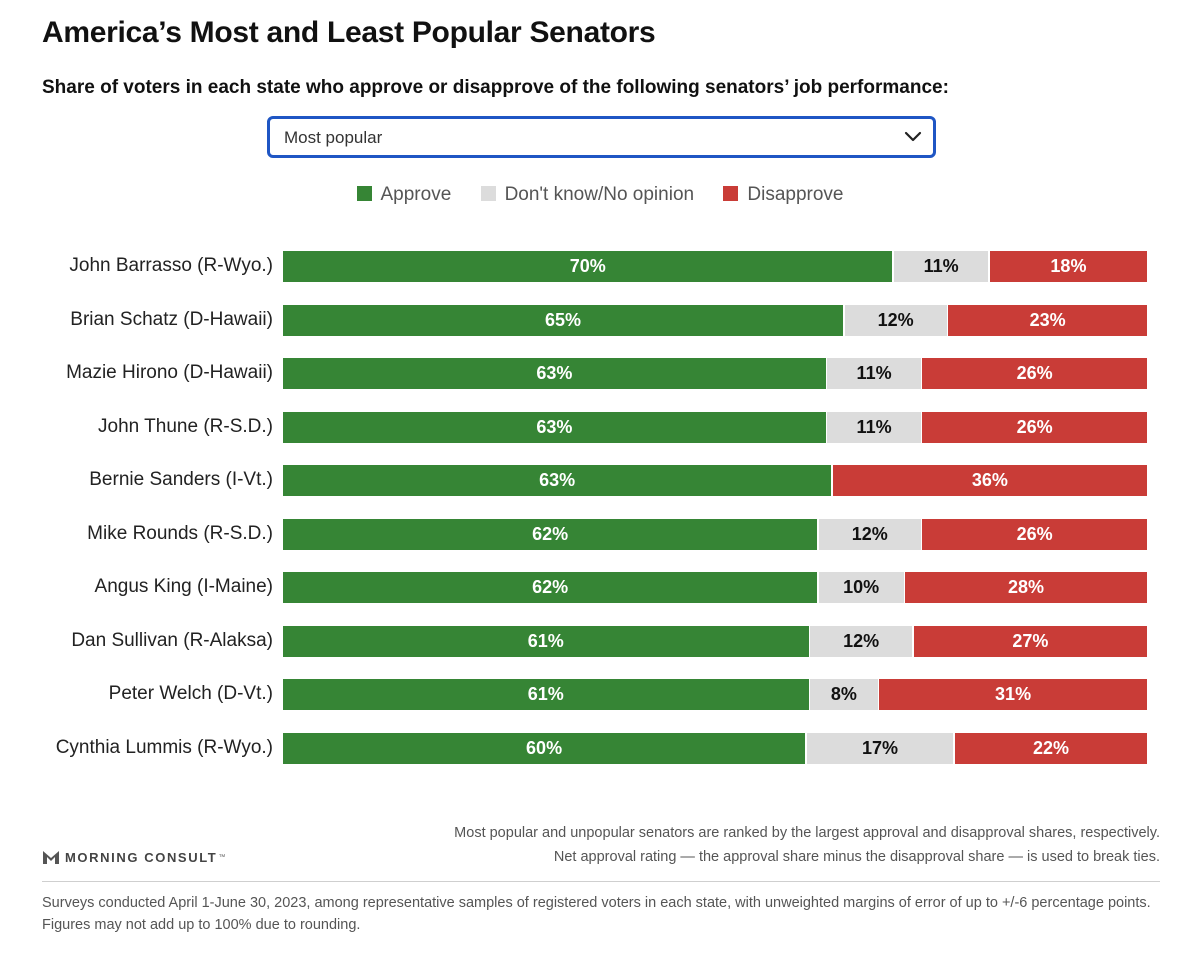 Image resolution: width=1200 pixels, height=953 pixels. Describe the element at coordinates (171, 265) in the screenshot. I see `category-label: John Barrasso (R-Wyo.)` at that location.